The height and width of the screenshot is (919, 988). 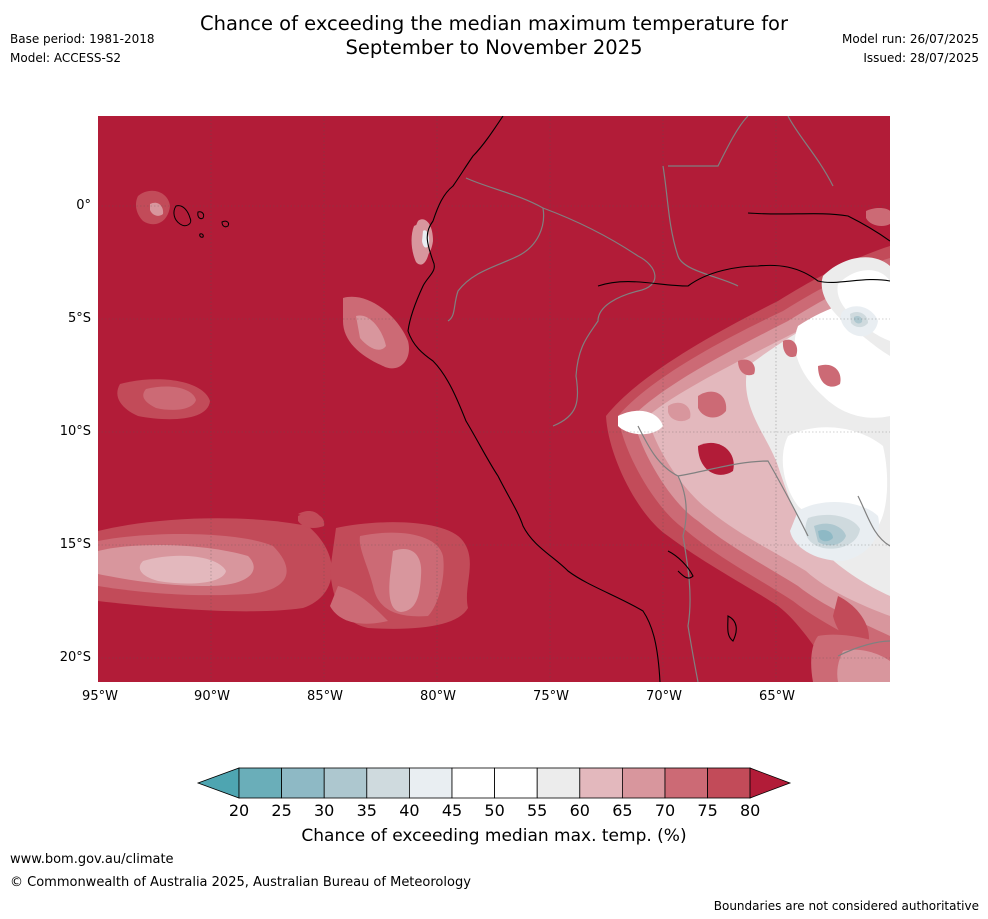 What do you see at coordinates (664, 696) in the screenshot?
I see `lon-label-70w: 70°W` at bounding box center [664, 696].